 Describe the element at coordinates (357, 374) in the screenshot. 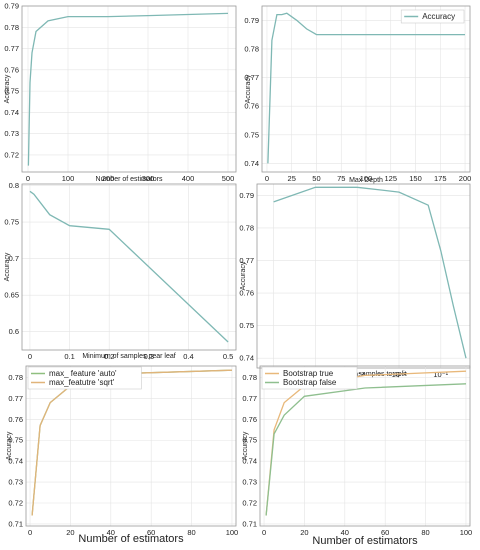

I see `x-tick-label: 10⁻³` at that location.